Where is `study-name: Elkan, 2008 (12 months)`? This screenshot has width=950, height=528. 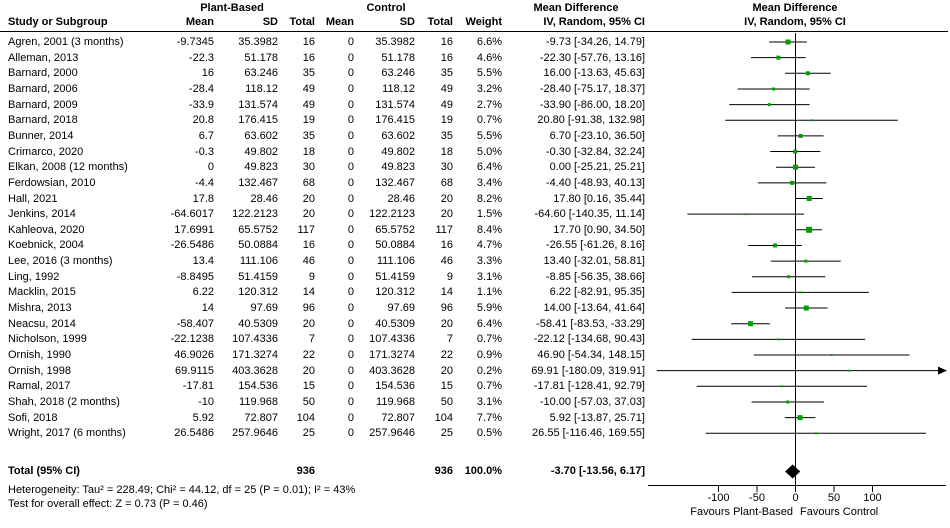
study-name: Elkan, 2008 (12 months) is located at coordinates (68, 167).